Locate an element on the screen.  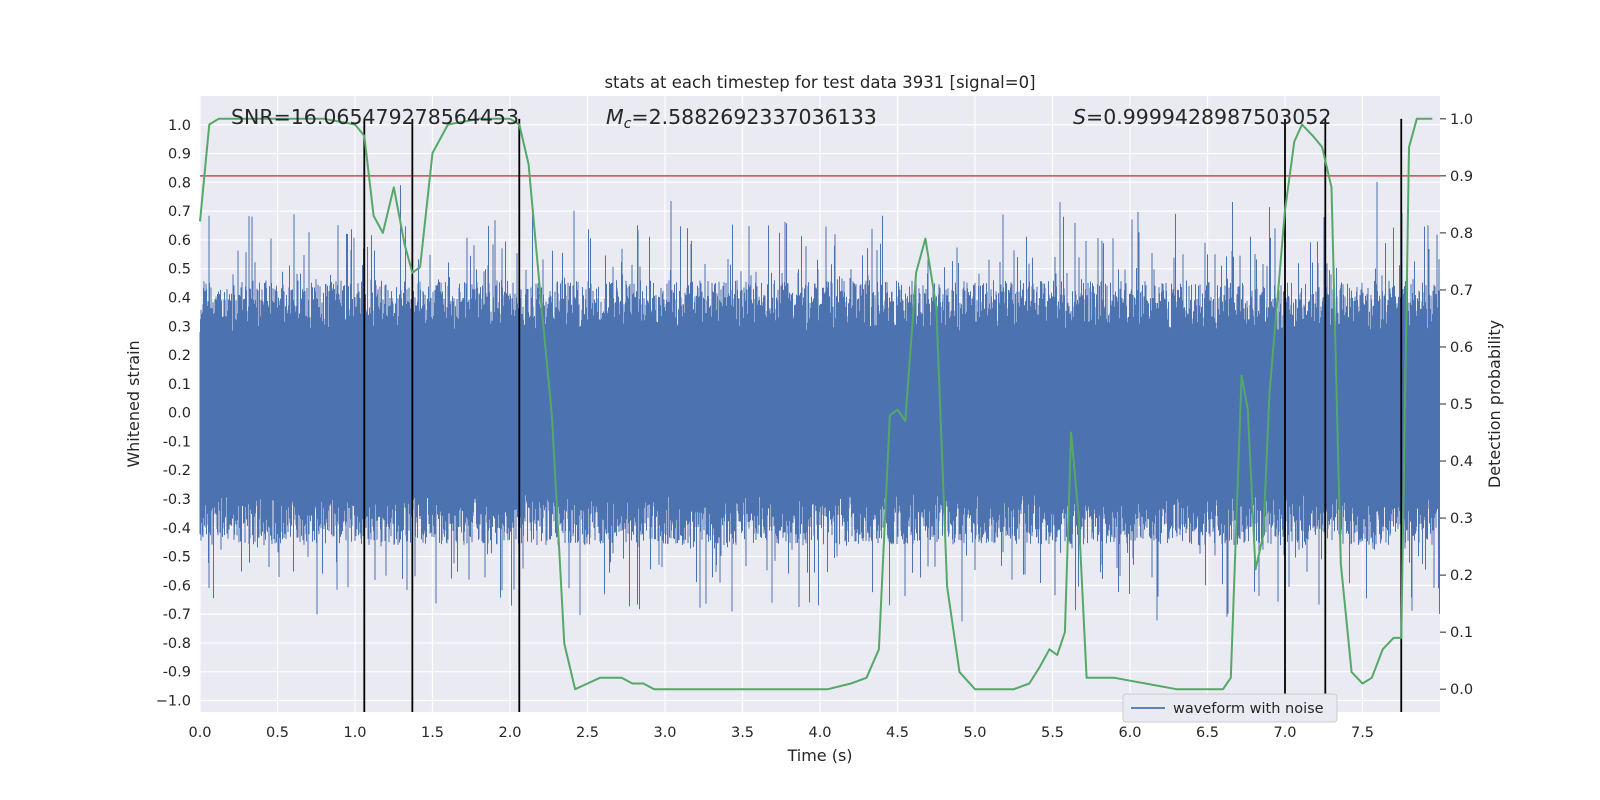
x-tick-label: 3.5 is located at coordinates (742, 733).